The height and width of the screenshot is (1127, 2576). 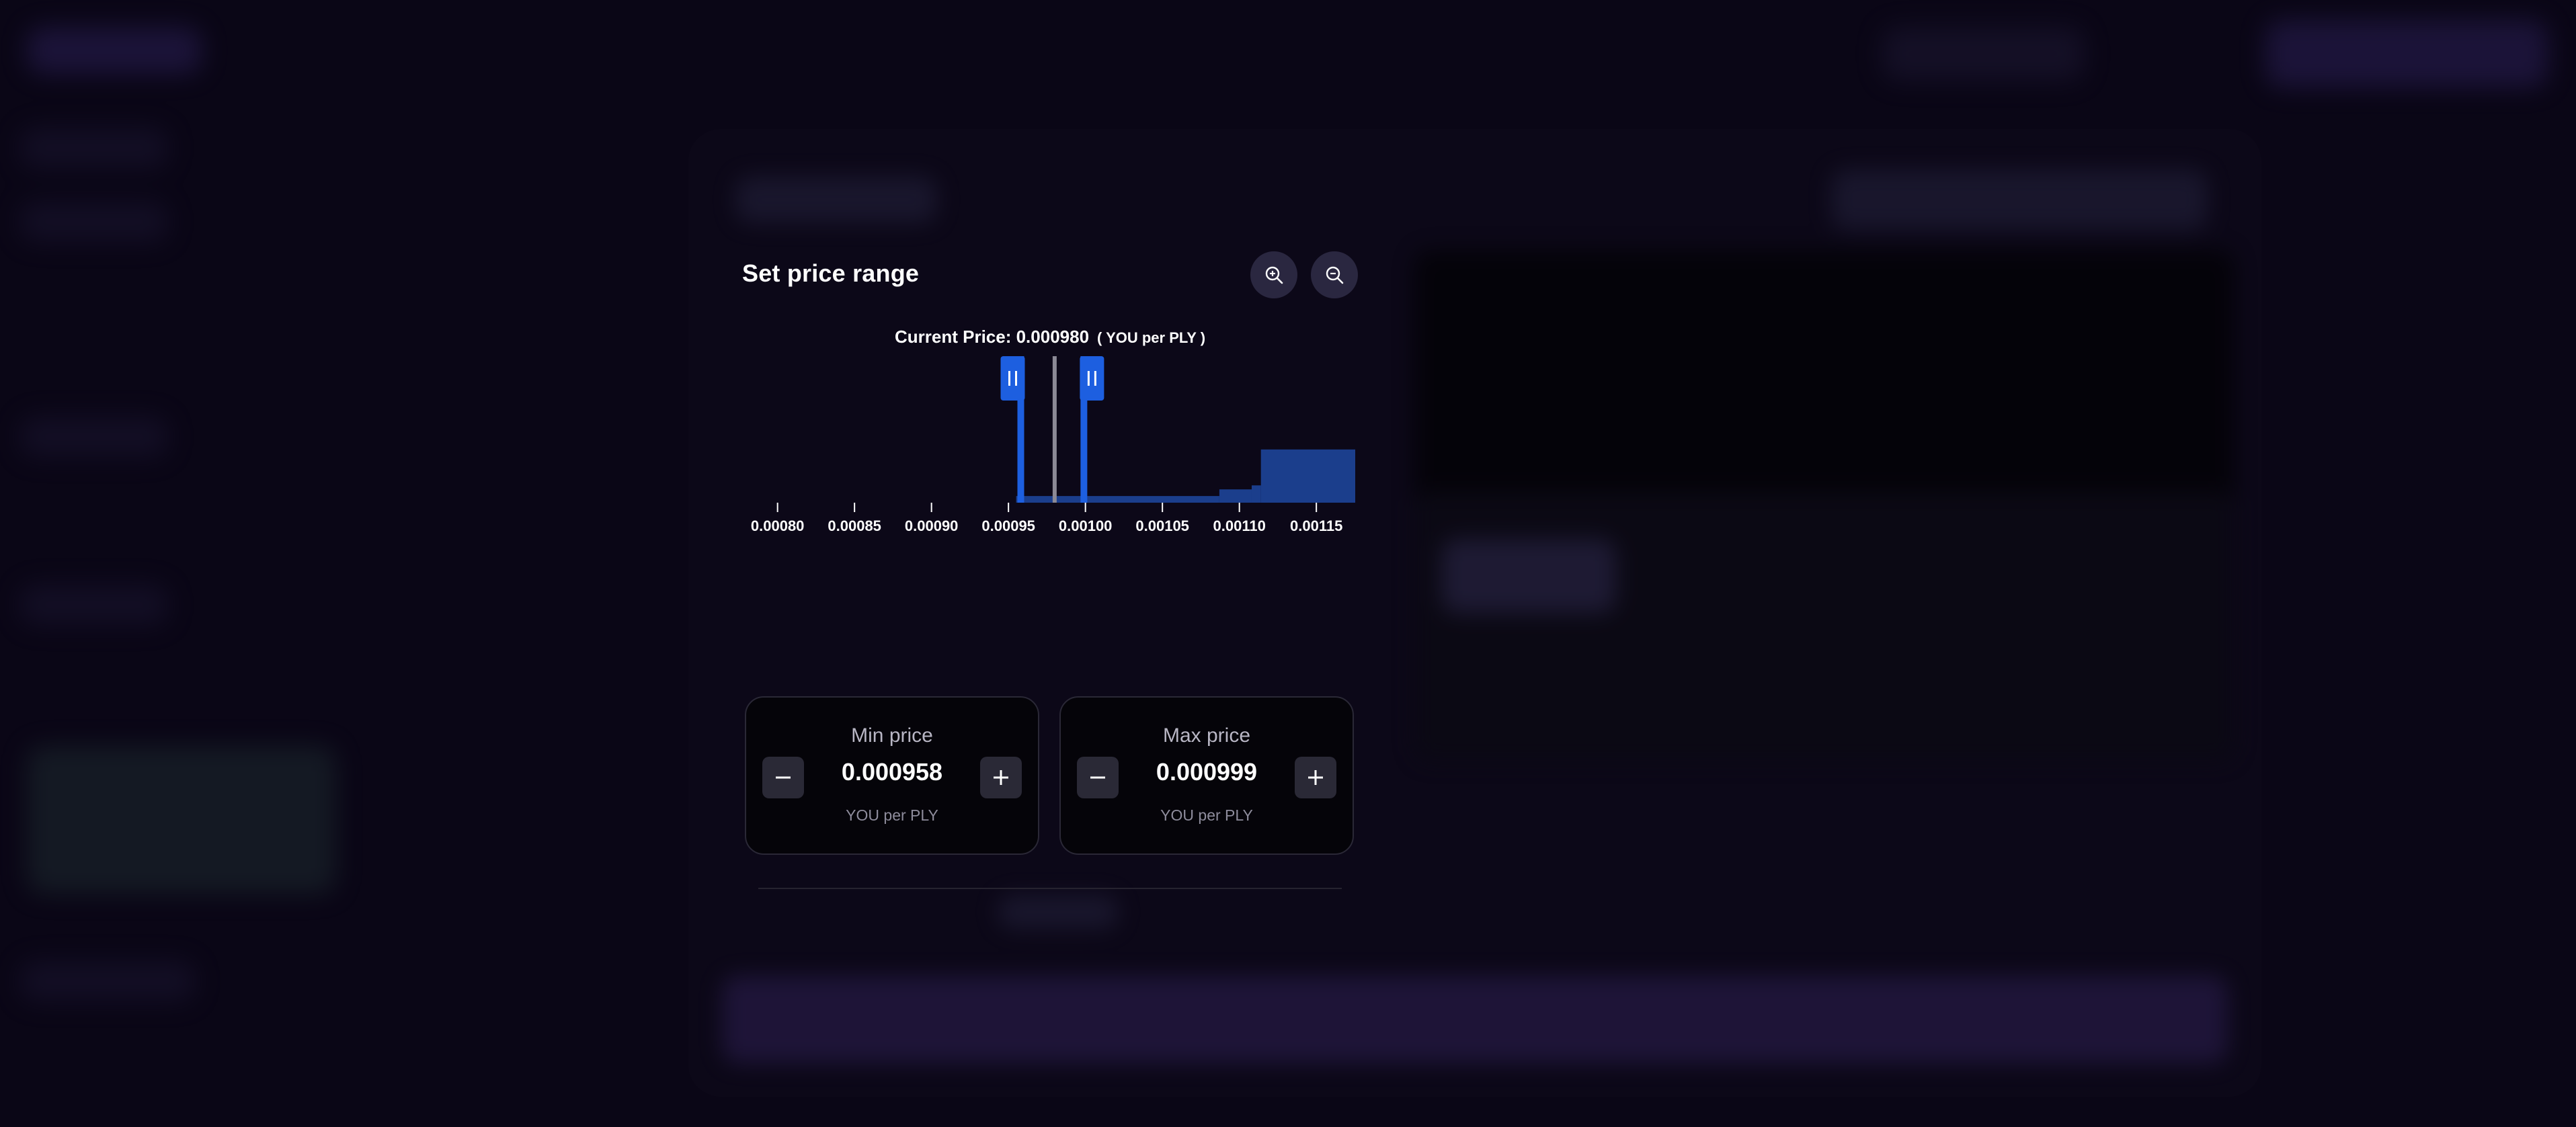 I want to click on current-price-readout: Current Price: 0.000980 ( YOU per PLY ), so click(x=1050, y=337).